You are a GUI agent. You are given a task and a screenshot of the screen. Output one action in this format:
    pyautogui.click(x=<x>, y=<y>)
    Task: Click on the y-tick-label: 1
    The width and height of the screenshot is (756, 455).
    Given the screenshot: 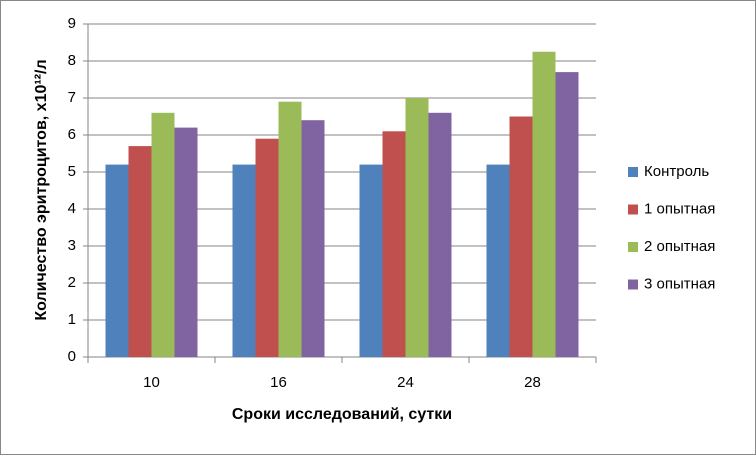 What is the action you would take?
    pyautogui.click(x=72, y=319)
    